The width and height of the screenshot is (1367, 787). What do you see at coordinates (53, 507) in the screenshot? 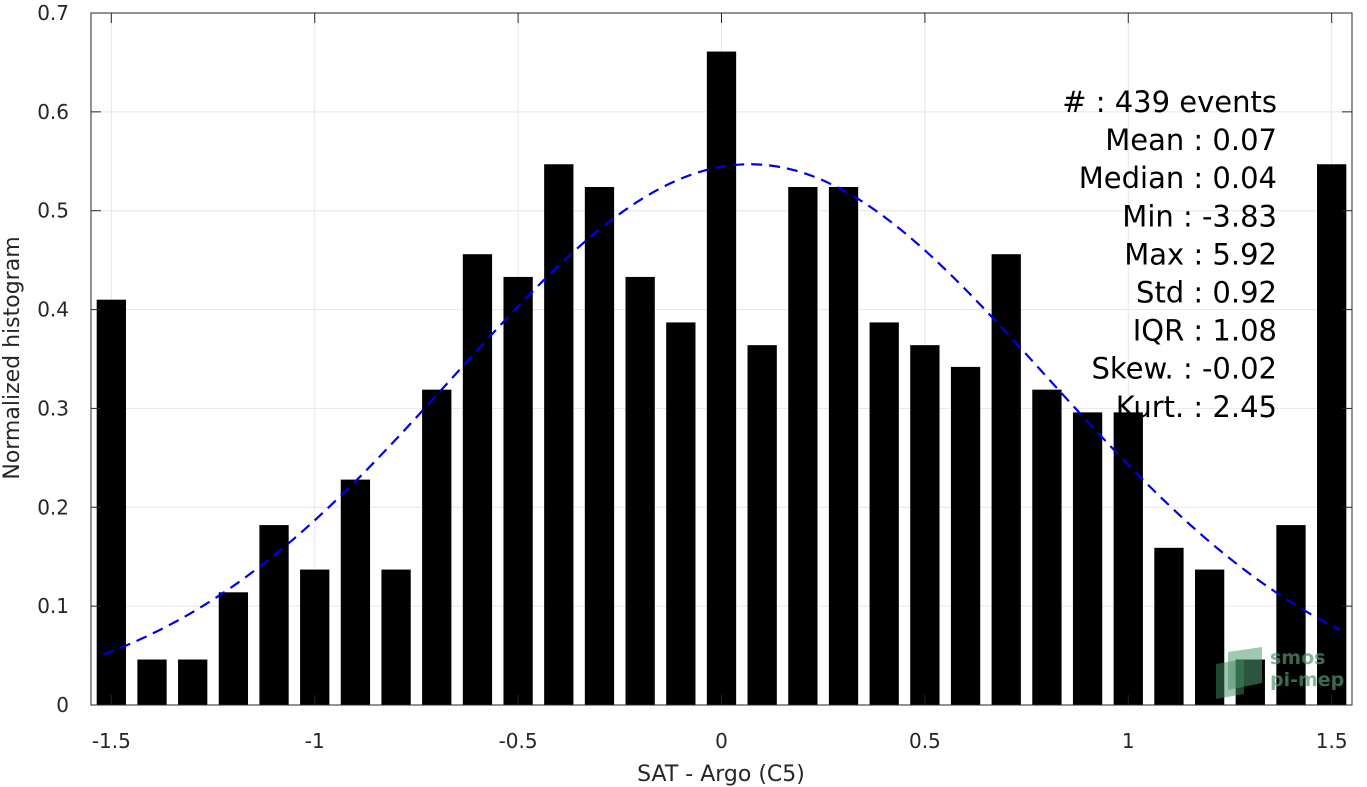
I see `y-tick-label: 0.2` at bounding box center [53, 507].